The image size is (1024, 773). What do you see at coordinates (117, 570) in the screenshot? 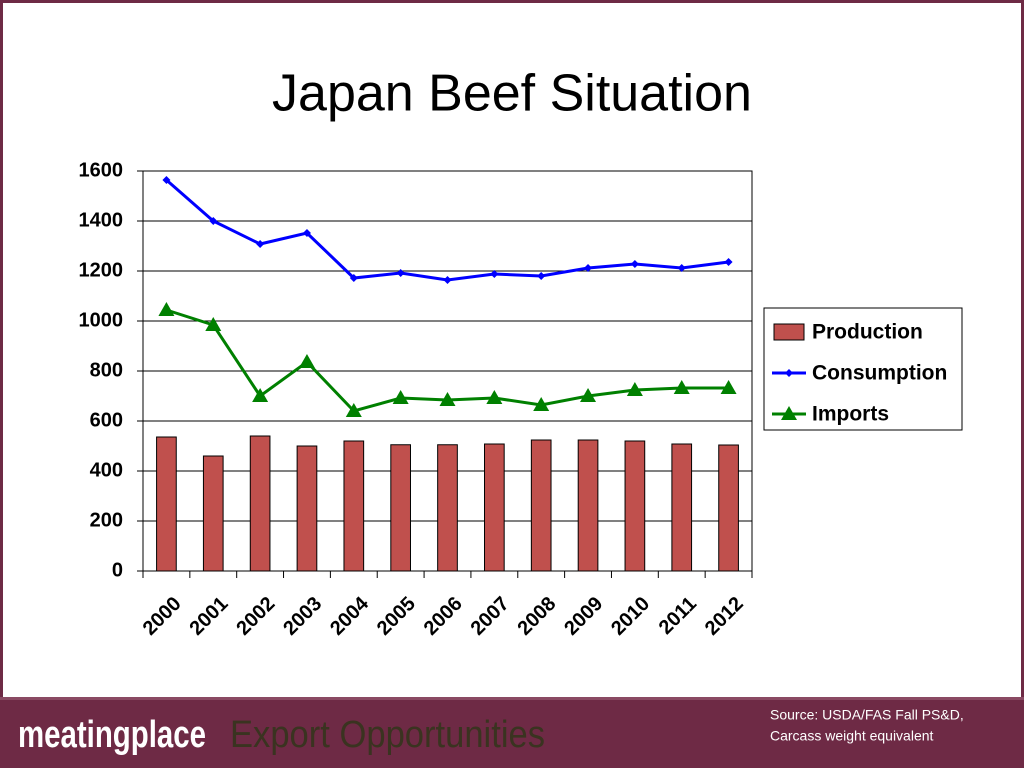
I see `y-tick-label: 0` at bounding box center [117, 570].